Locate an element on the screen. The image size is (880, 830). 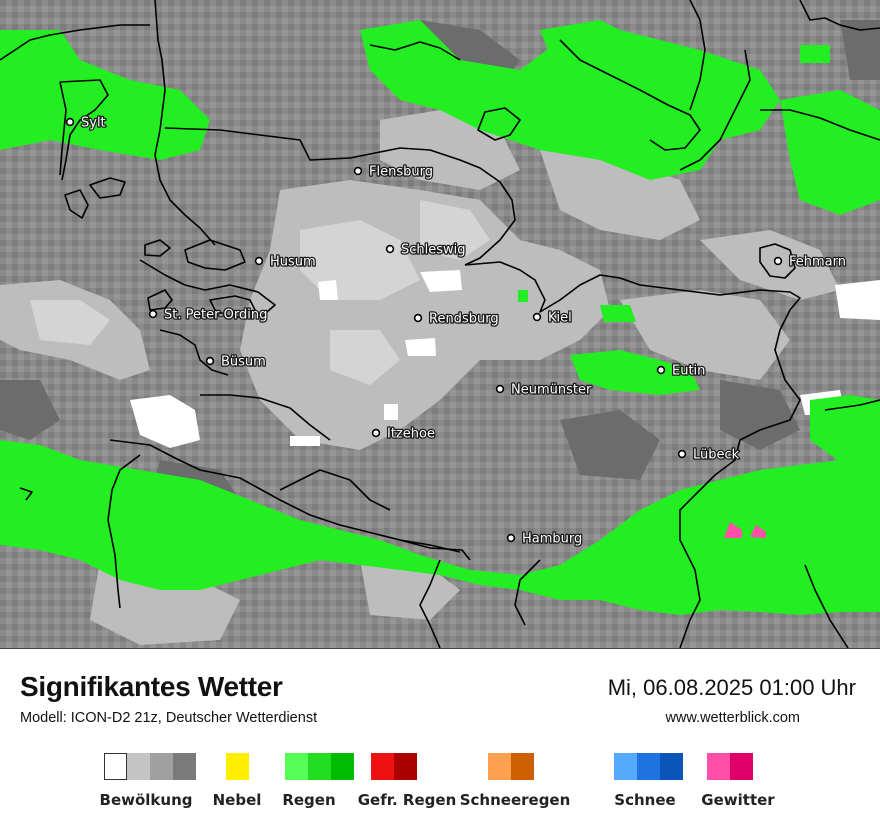
city-label: Lübeck is located at coordinates (716, 455).